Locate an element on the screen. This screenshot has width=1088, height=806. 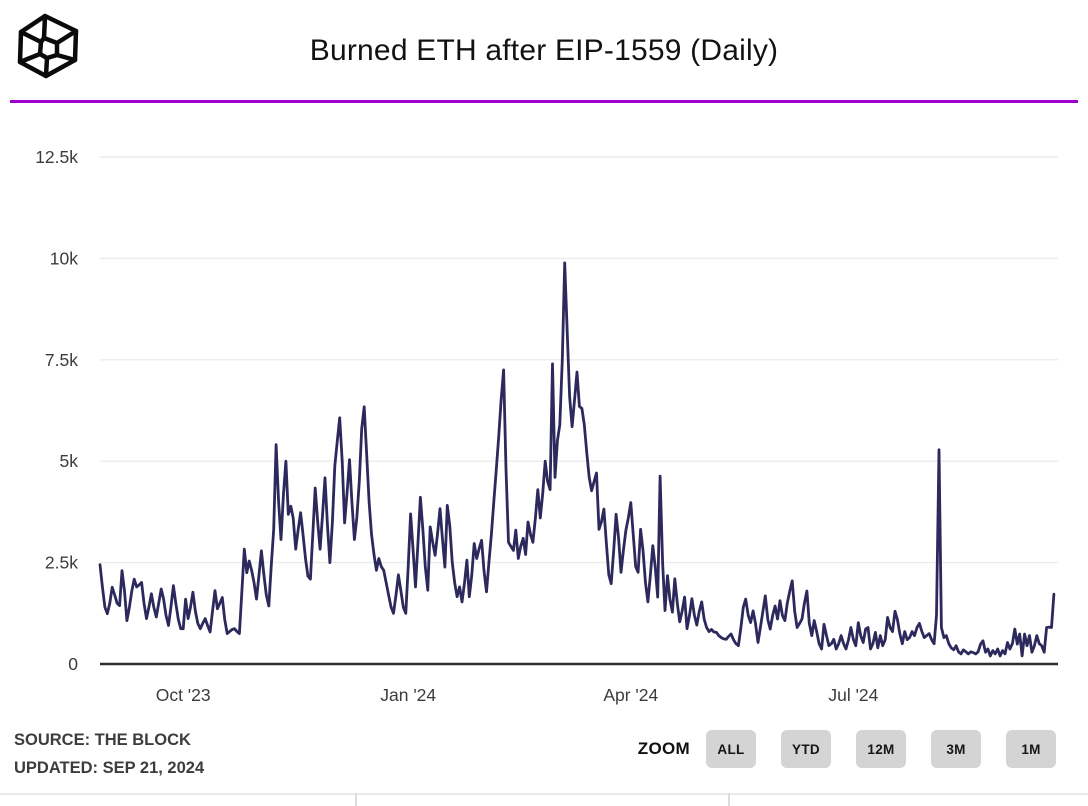
zoom-button-3m: 3M is located at coordinates (956, 749).